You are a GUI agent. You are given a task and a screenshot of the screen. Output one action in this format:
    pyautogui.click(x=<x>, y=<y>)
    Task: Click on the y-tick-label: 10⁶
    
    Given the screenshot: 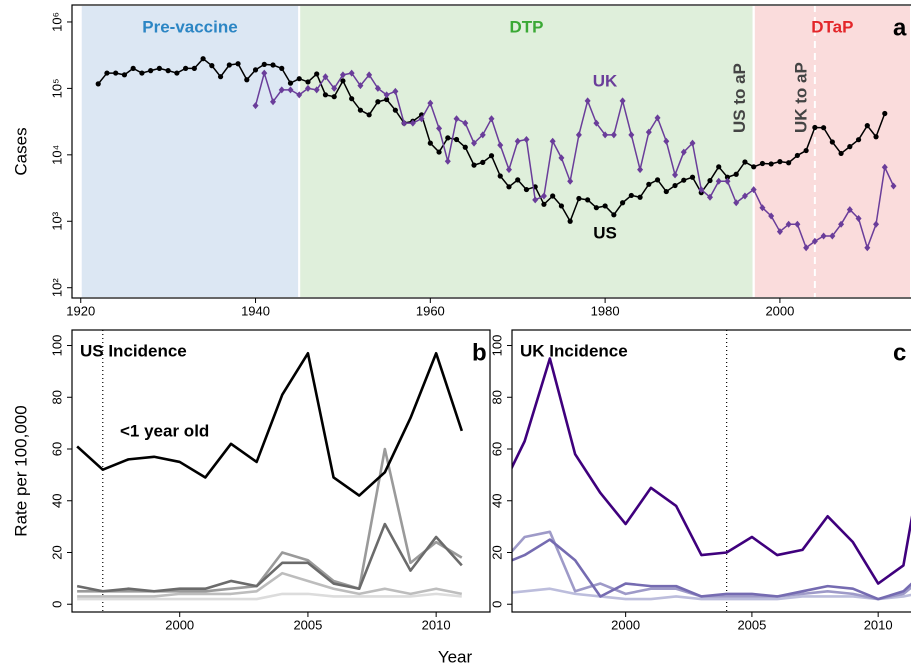 What is the action you would take?
    pyautogui.click(x=56, y=22)
    